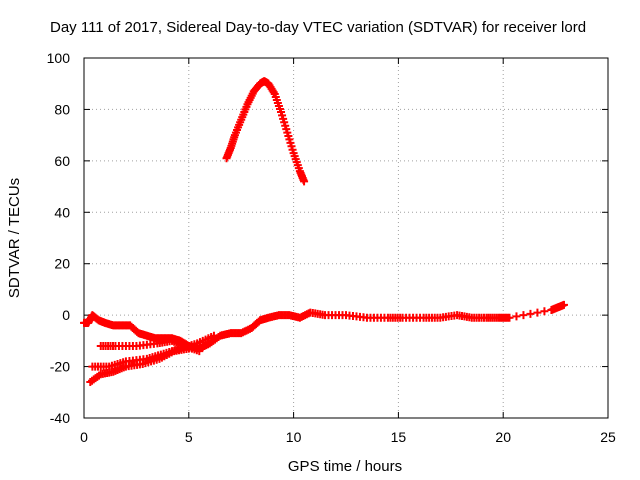 This screenshot has height=480, width=640. What do you see at coordinates (503, 437) in the screenshot?
I see `x-tick-label: 20` at bounding box center [503, 437].